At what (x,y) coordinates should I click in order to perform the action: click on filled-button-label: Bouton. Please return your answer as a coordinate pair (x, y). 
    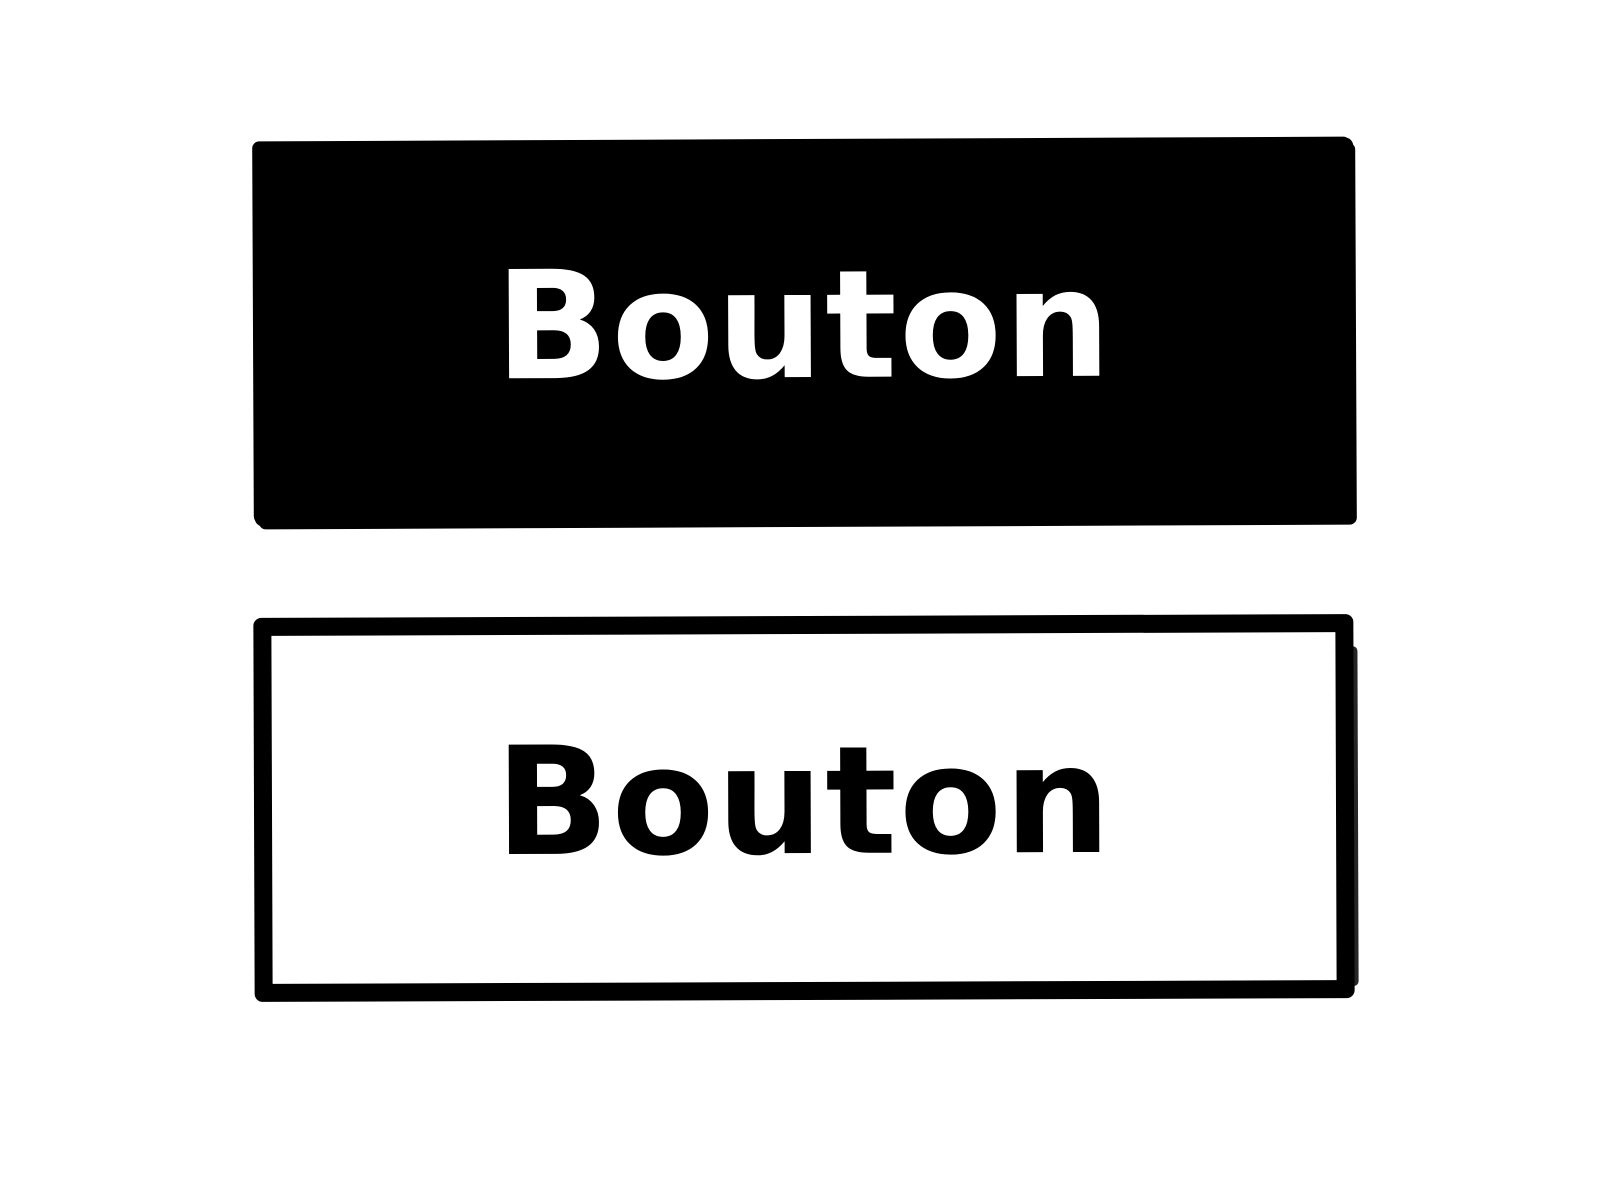
    Looking at the image, I should click on (804, 326).